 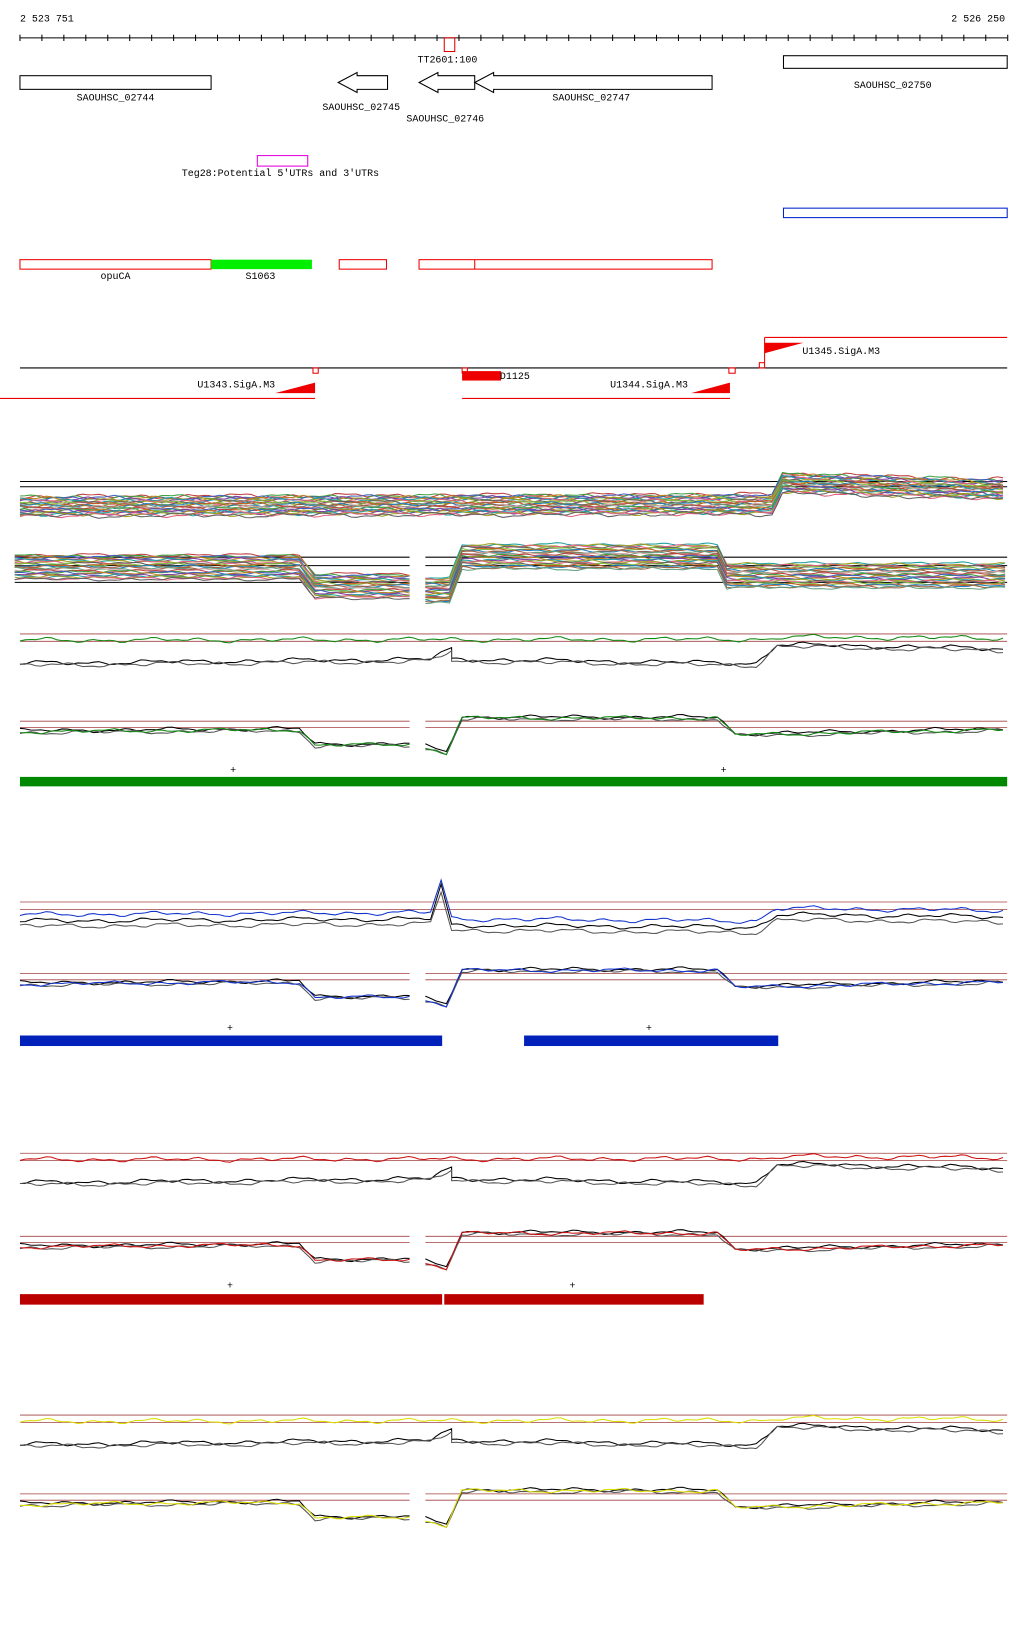 What do you see at coordinates (841, 351) in the screenshot?
I see `promoter-label: U1345.SigA.M3` at bounding box center [841, 351].